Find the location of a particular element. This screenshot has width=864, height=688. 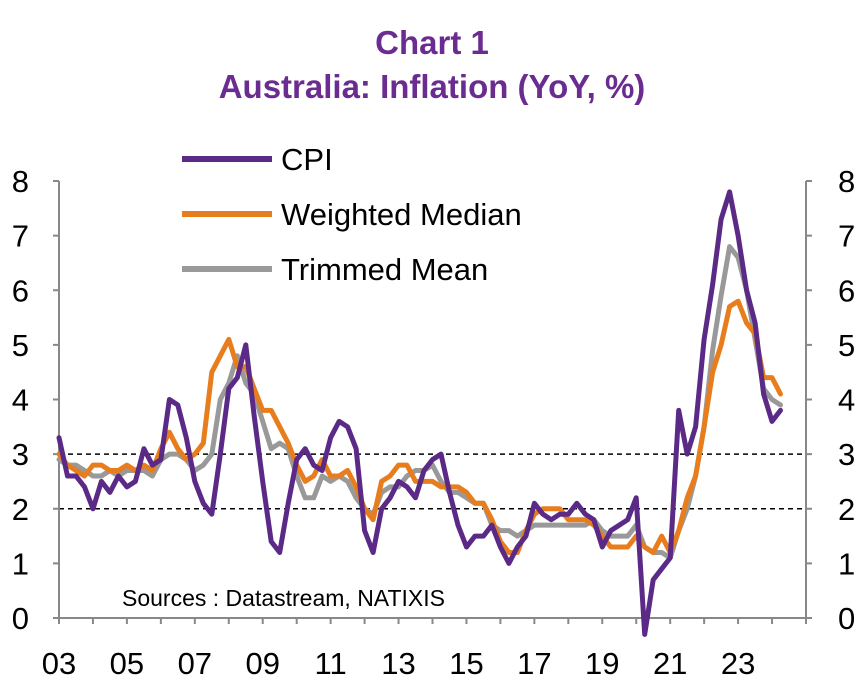

x-tick-label: 13 is located at coordinates (398, 663).